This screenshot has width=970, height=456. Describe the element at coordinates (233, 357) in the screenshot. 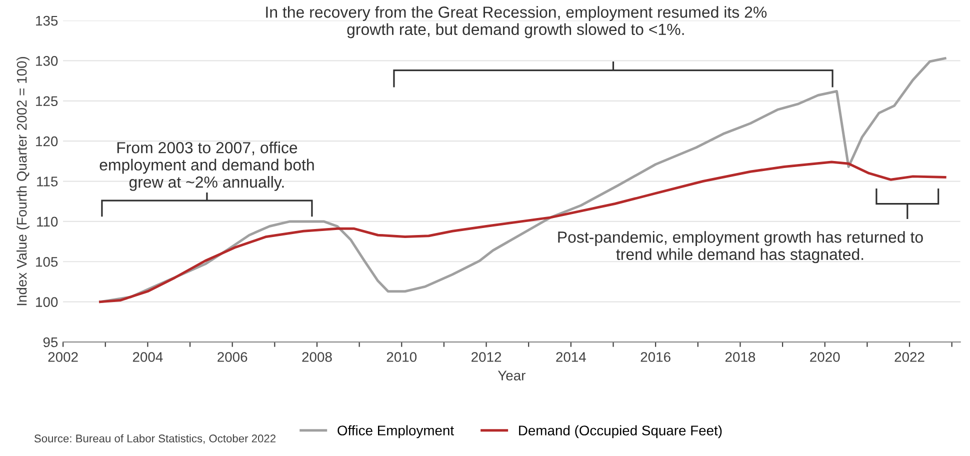

I see `x-tick-label: 2006` at that location.